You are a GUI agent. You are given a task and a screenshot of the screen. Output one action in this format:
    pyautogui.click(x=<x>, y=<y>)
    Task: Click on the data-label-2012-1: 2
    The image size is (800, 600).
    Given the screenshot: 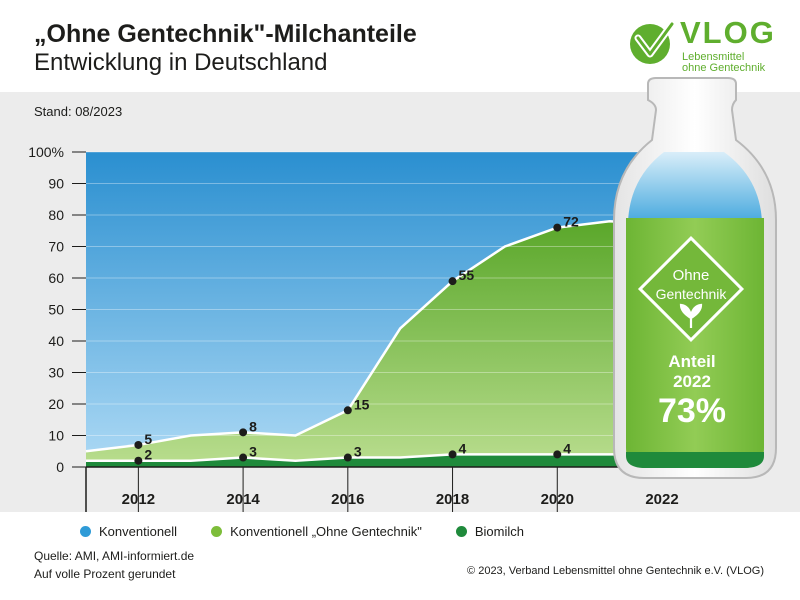 What is the action you would take?
    pyautogui.click(x=148, y=455)
    